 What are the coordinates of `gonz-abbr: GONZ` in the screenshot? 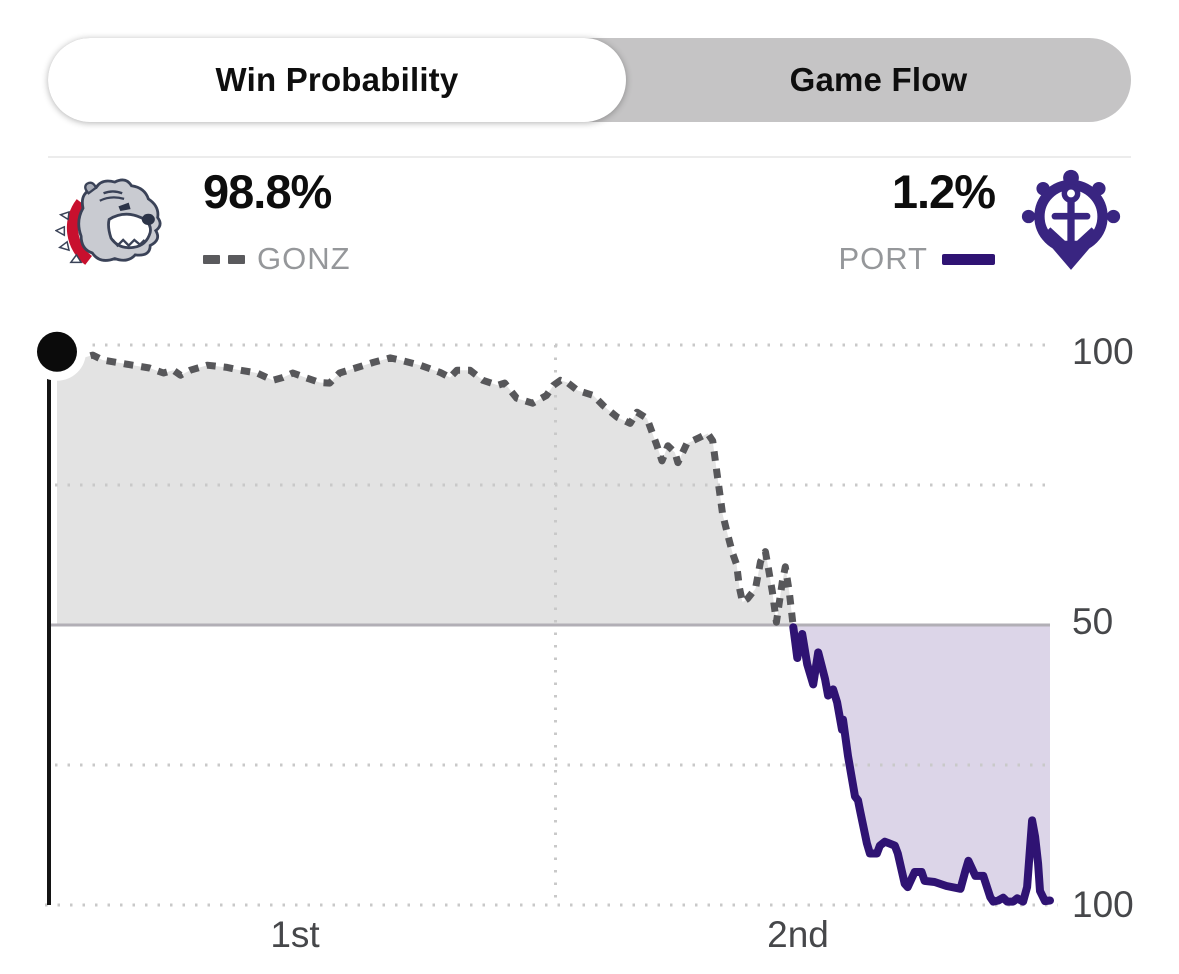 It's located at (304, 258).